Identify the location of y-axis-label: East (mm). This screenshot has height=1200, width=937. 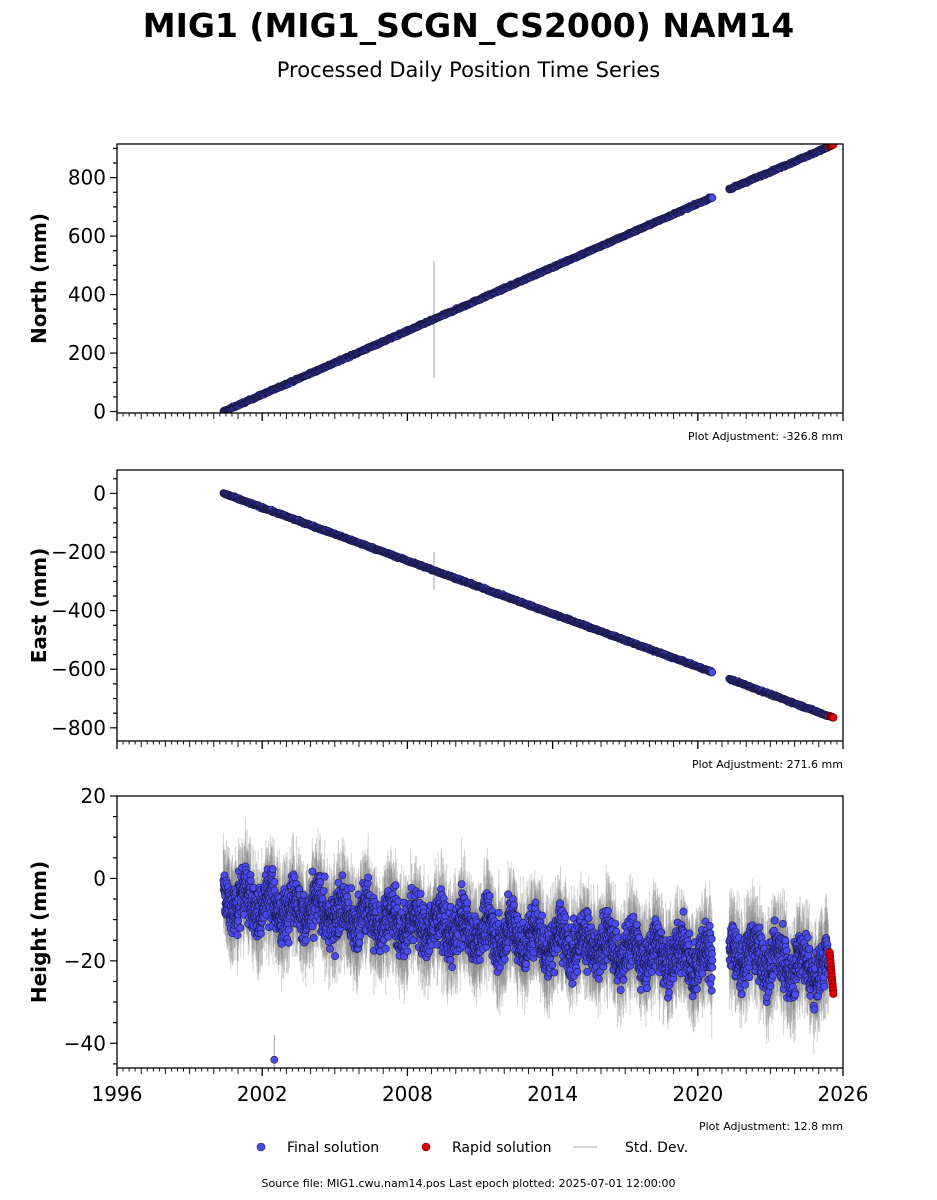
(39, 606).